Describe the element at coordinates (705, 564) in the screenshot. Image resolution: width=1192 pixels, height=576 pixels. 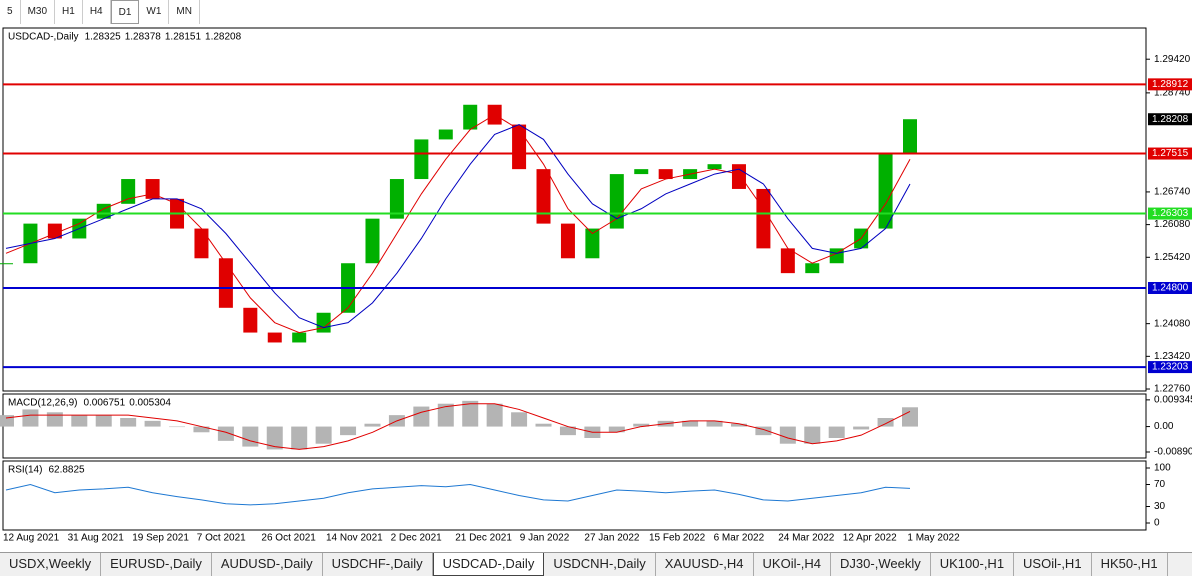
I see `chart-tab: XAUUSD-,H4` at that location.